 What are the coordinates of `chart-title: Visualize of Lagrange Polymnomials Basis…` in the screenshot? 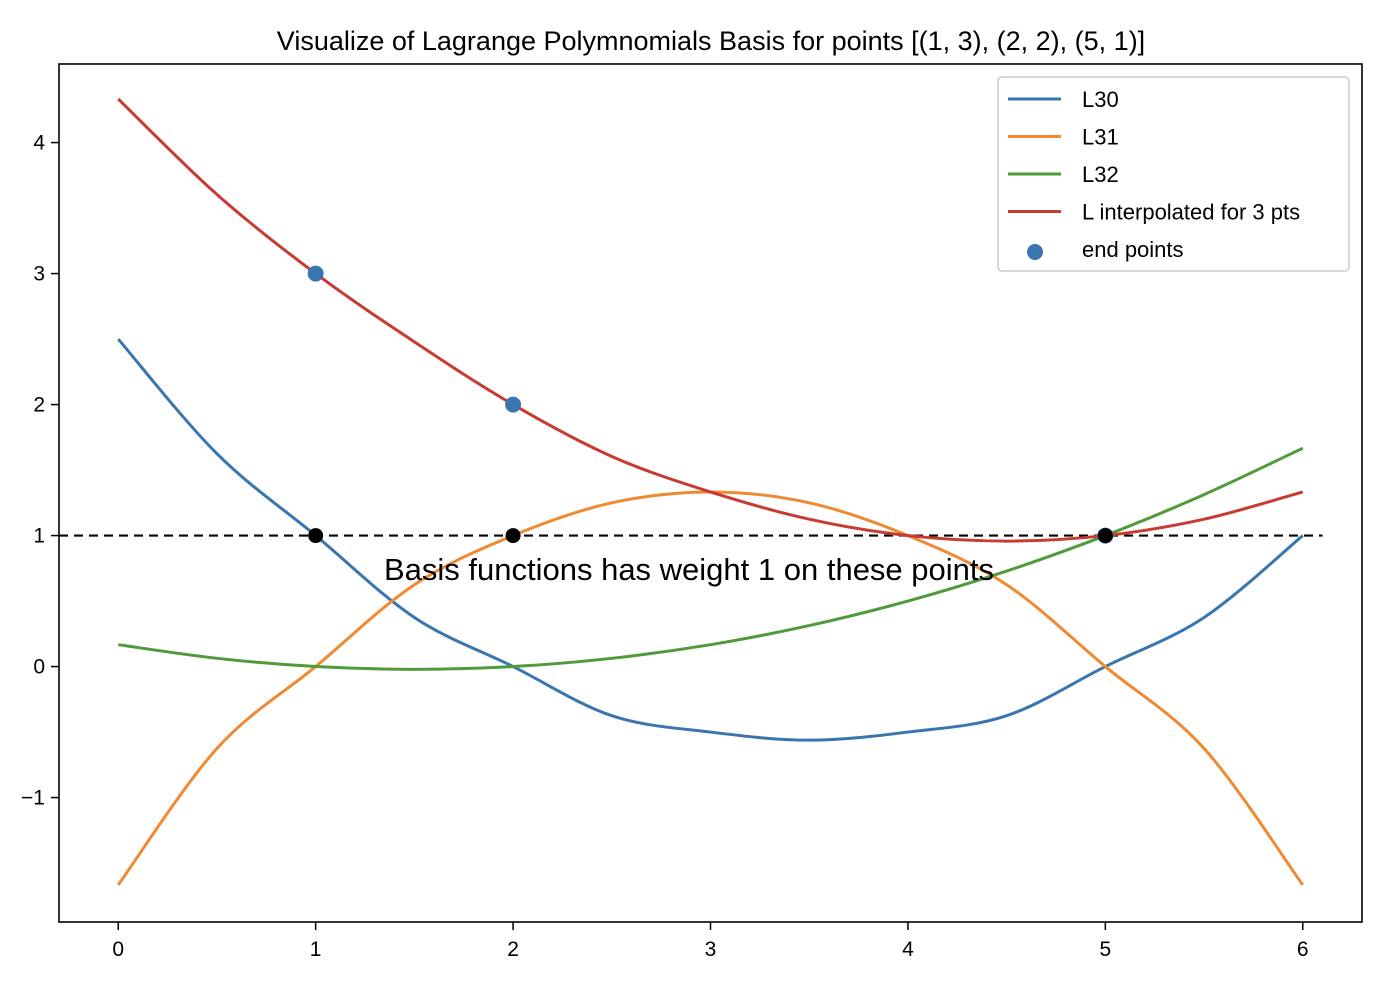 It's located at (711, 41).